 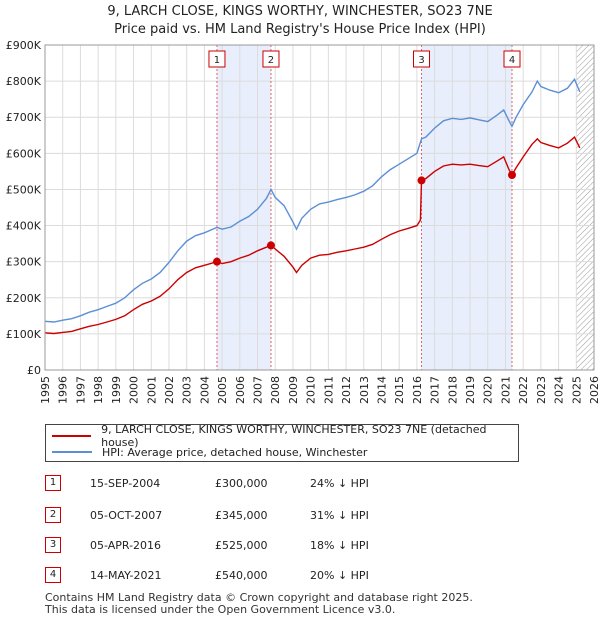 What do you see at coordinates (339, 515) in the screenshot?
I see `sale-hpi-diff: 31% ↓ HPI` at bounding box center [339, 515].